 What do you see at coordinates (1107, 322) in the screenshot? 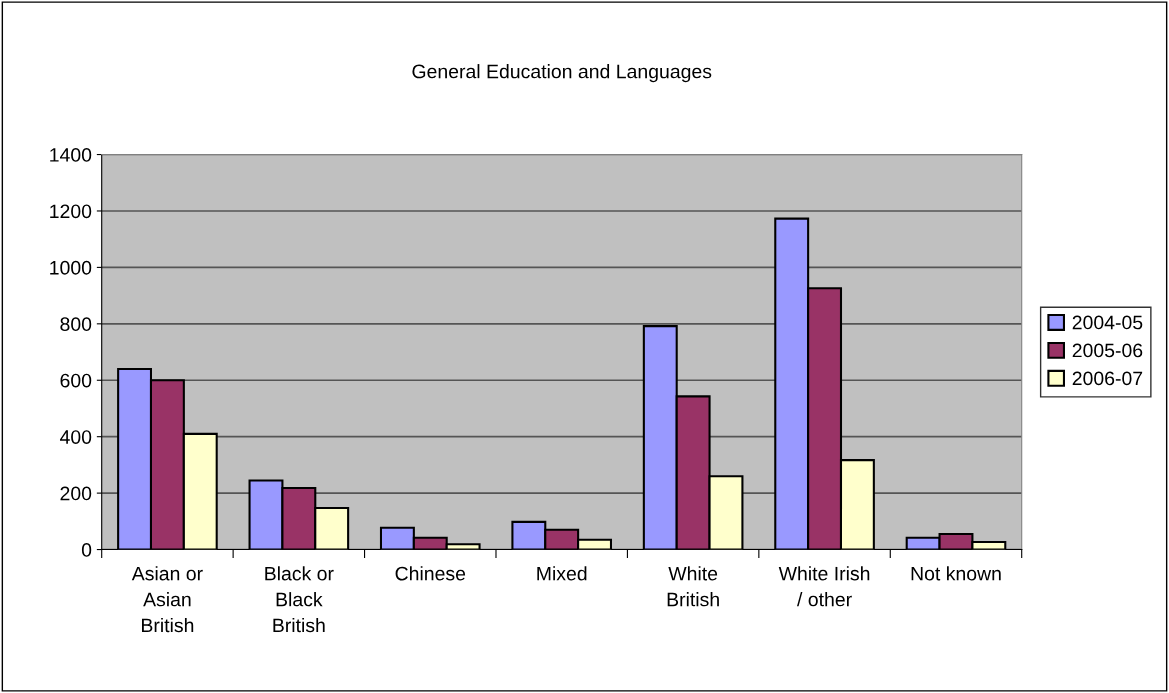
I see `legend-label: 2004-05` at bounding box center [1107, 322].